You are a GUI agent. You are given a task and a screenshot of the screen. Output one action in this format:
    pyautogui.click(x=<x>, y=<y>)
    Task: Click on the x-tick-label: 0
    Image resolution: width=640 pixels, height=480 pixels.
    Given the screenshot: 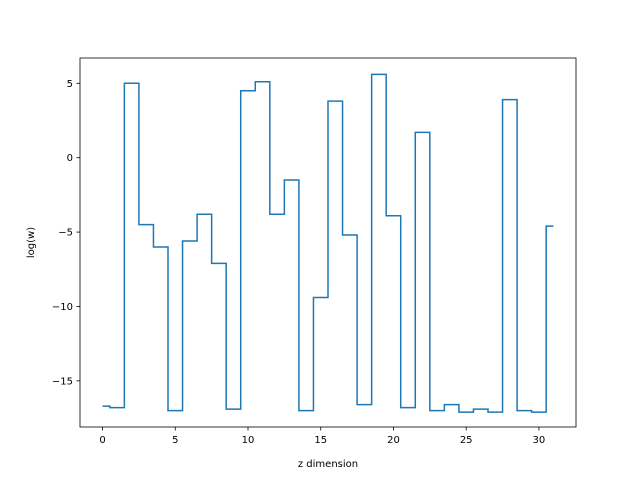 What is the action you would take?
    pyautogui.click(x=102, y=440)
    